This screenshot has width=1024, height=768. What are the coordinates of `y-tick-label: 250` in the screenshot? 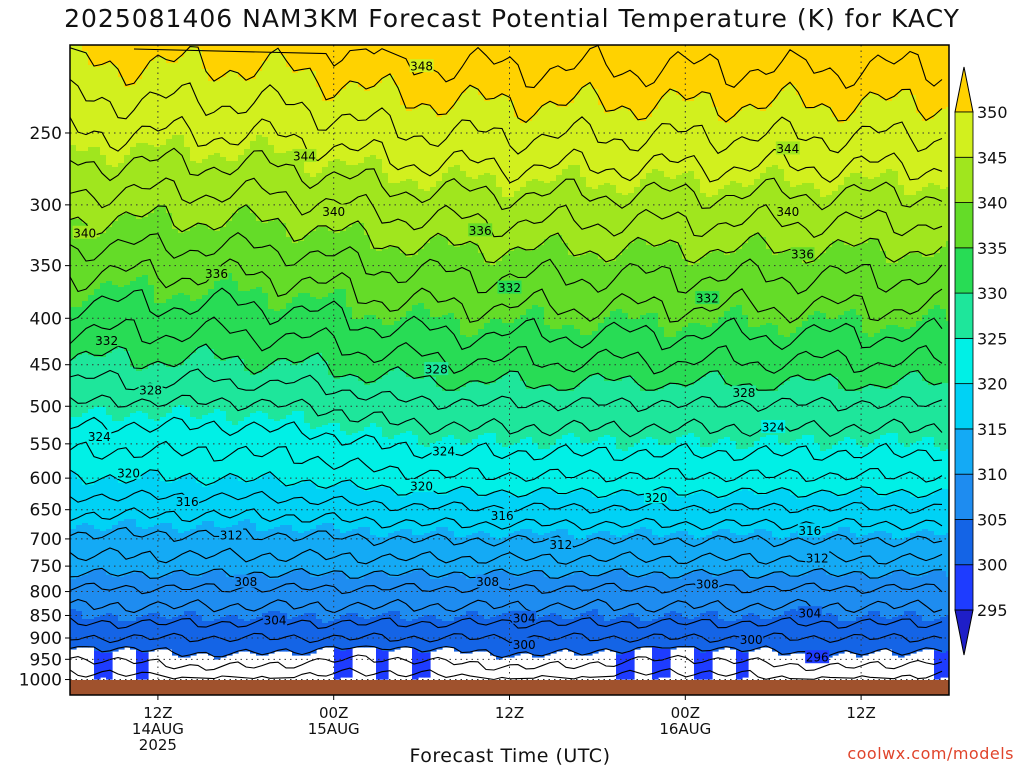 It's located at (46, 134).